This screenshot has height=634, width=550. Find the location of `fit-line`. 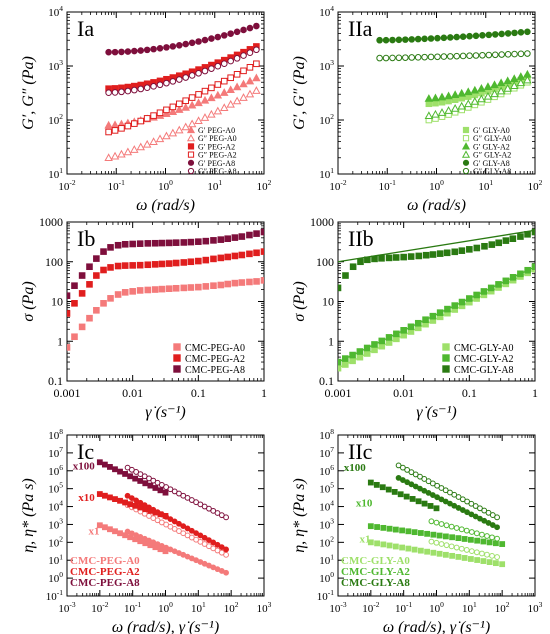

fit-line is located at coordinates (436, 246).